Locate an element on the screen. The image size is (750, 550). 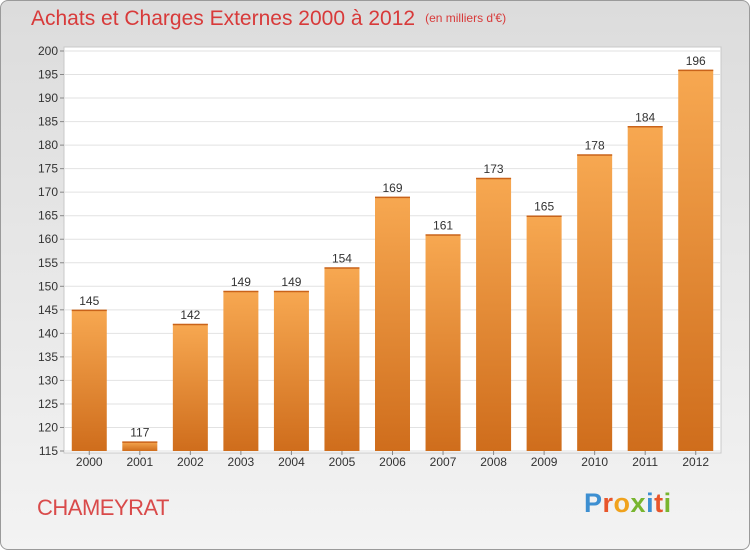
bar-2007 is located at coordinates (443, 342).